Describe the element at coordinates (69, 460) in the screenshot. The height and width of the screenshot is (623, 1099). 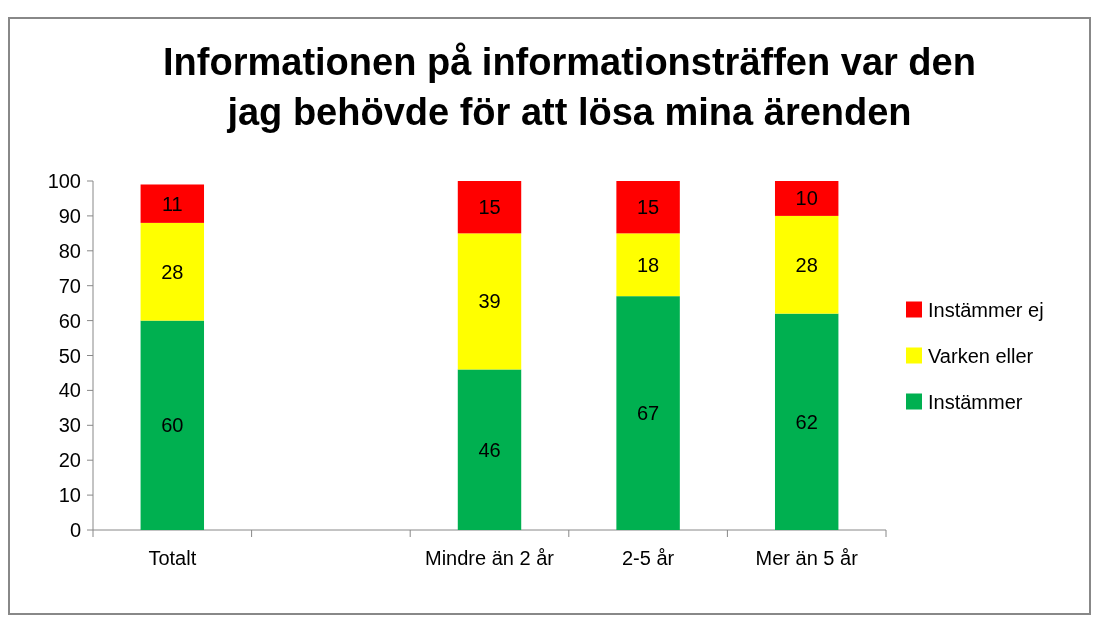
I see `y-tick-label: 20` at that location.